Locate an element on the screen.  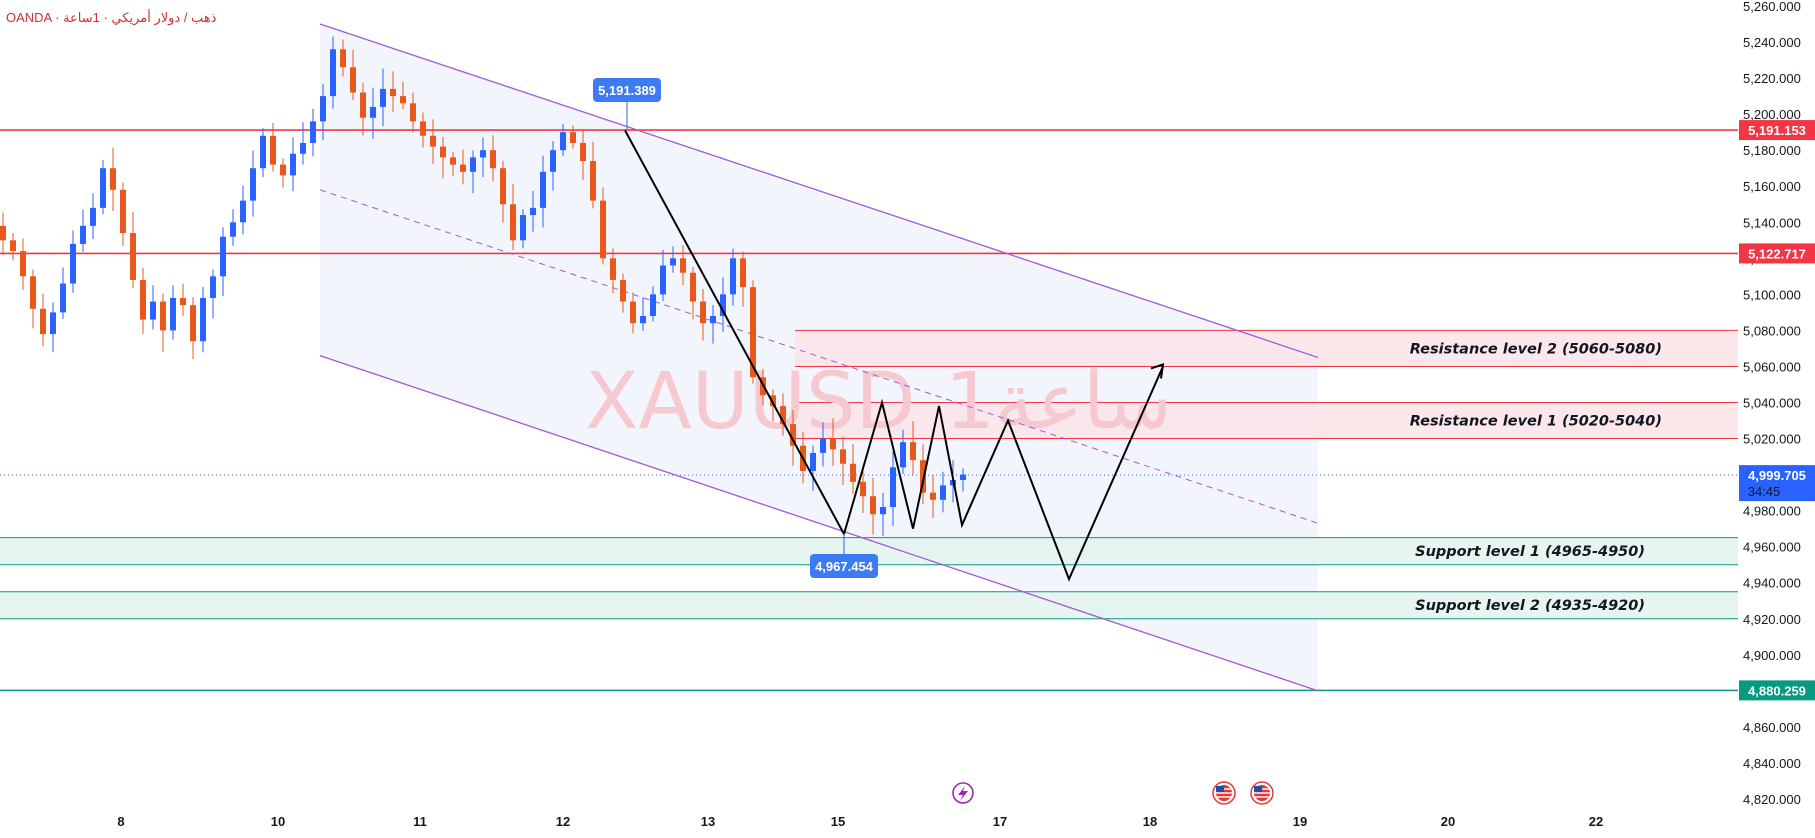
symbol-name: ذهب / دولار أمريكي is located at coordinates (164, 17).